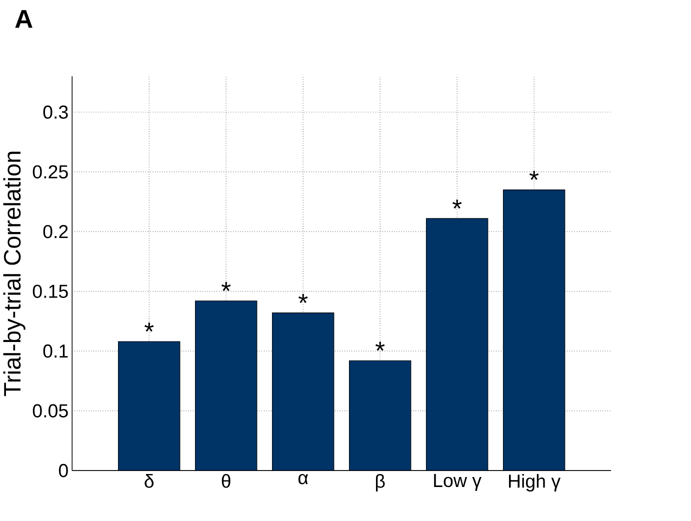 The height and width of the screenshot is (521, 691). I want to click on chart-title: A, so click(23, 19).